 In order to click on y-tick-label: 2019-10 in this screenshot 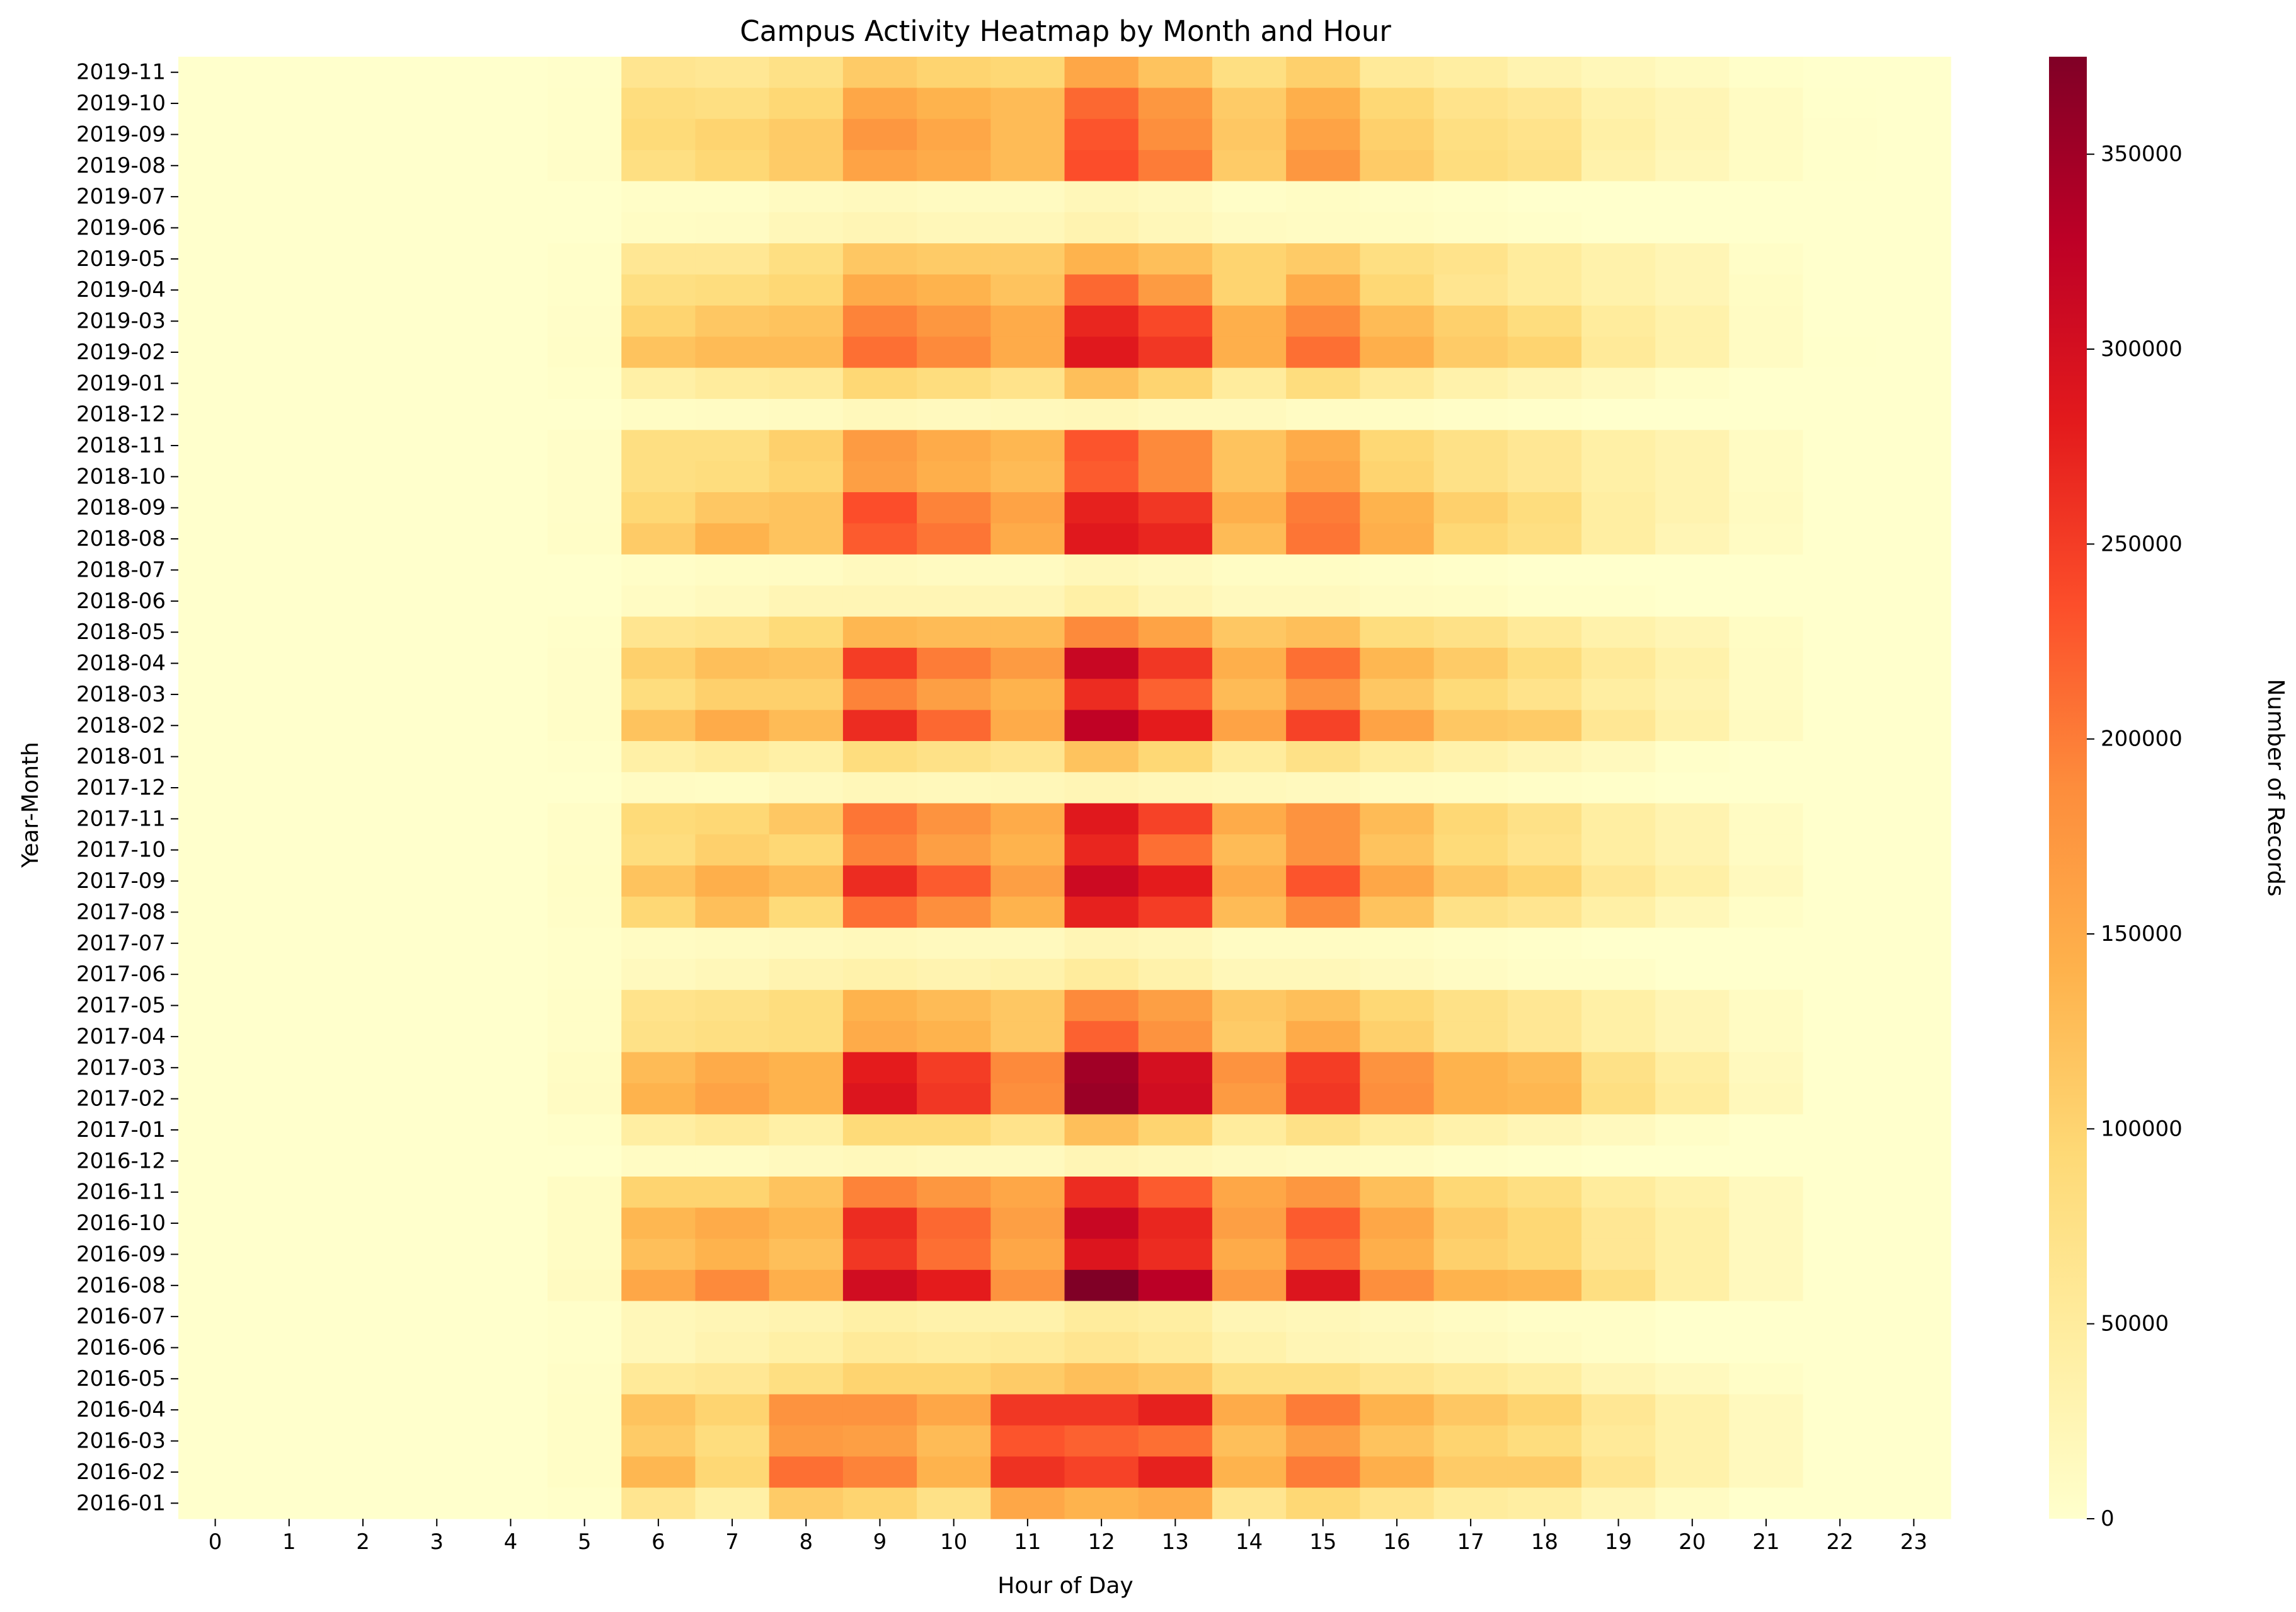, I will do `click(121, 104)`.